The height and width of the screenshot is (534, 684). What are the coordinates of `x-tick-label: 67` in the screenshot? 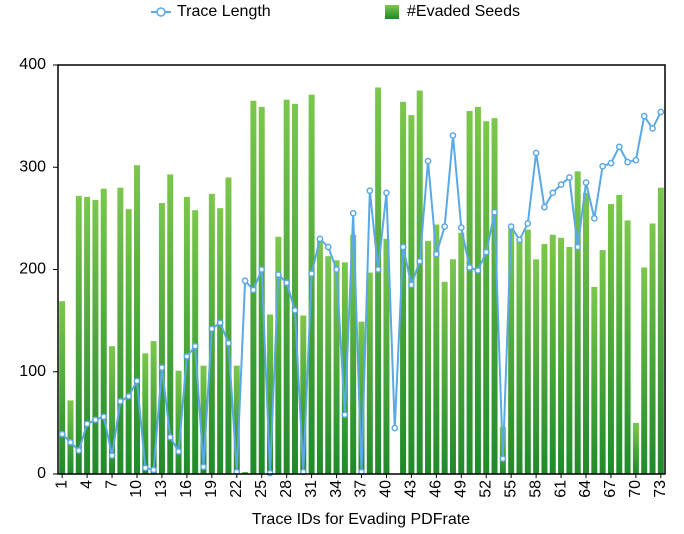 It's located at (610, 489).